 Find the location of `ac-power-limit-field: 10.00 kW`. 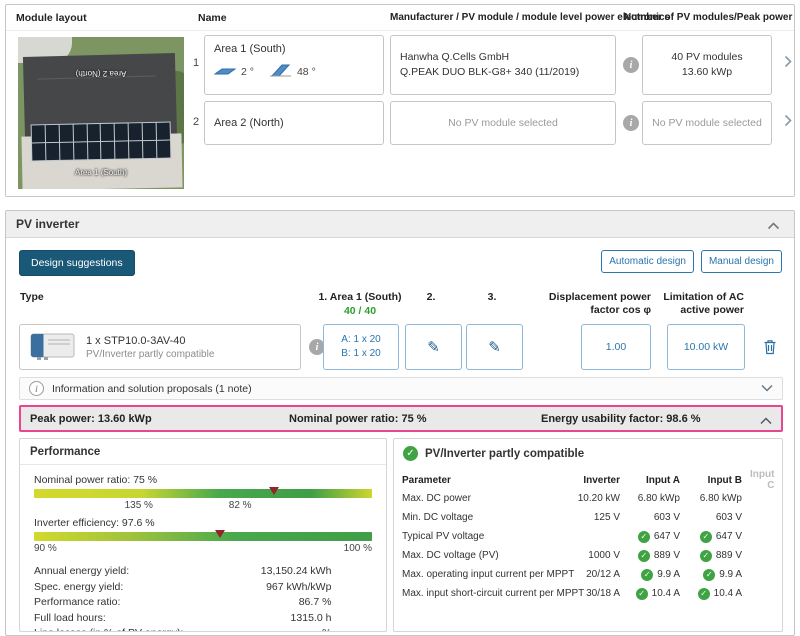

ac-power-limit-field: 10.00 kW is located at coordinates (706, 347).